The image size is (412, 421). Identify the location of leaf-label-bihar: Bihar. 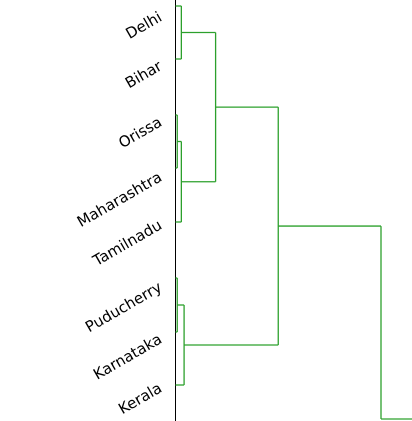
(144, 74).